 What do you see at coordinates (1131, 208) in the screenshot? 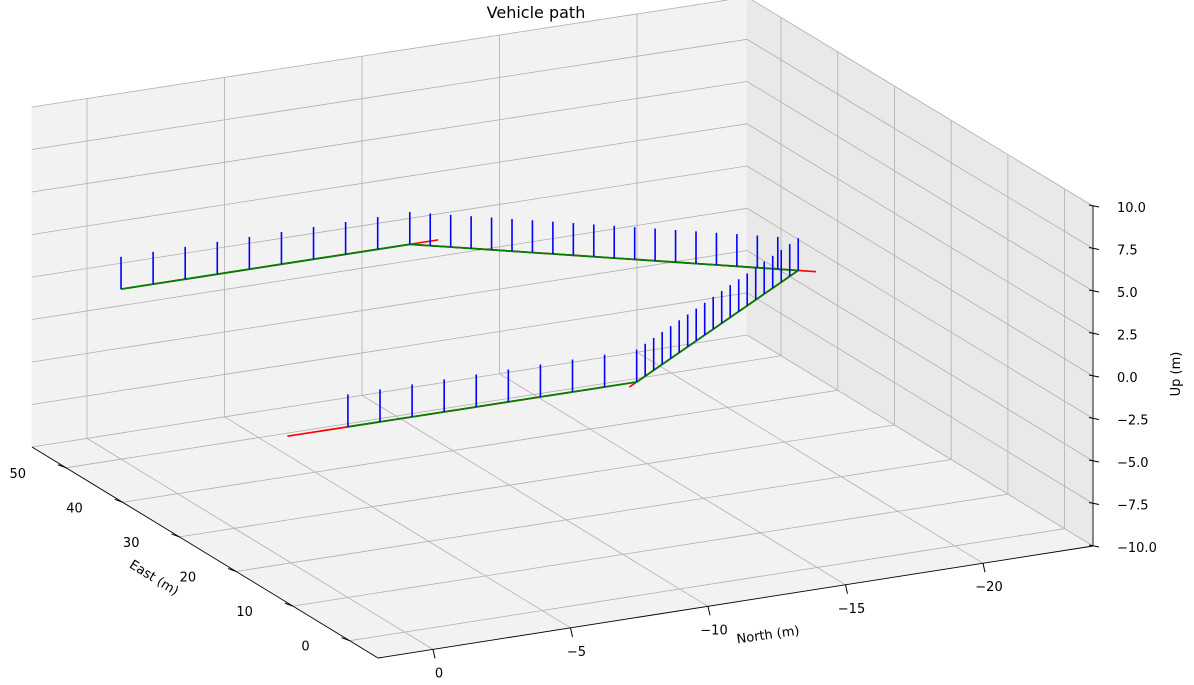
I see `z-tick-label: 10.0` at bounding box center [1131, 208].